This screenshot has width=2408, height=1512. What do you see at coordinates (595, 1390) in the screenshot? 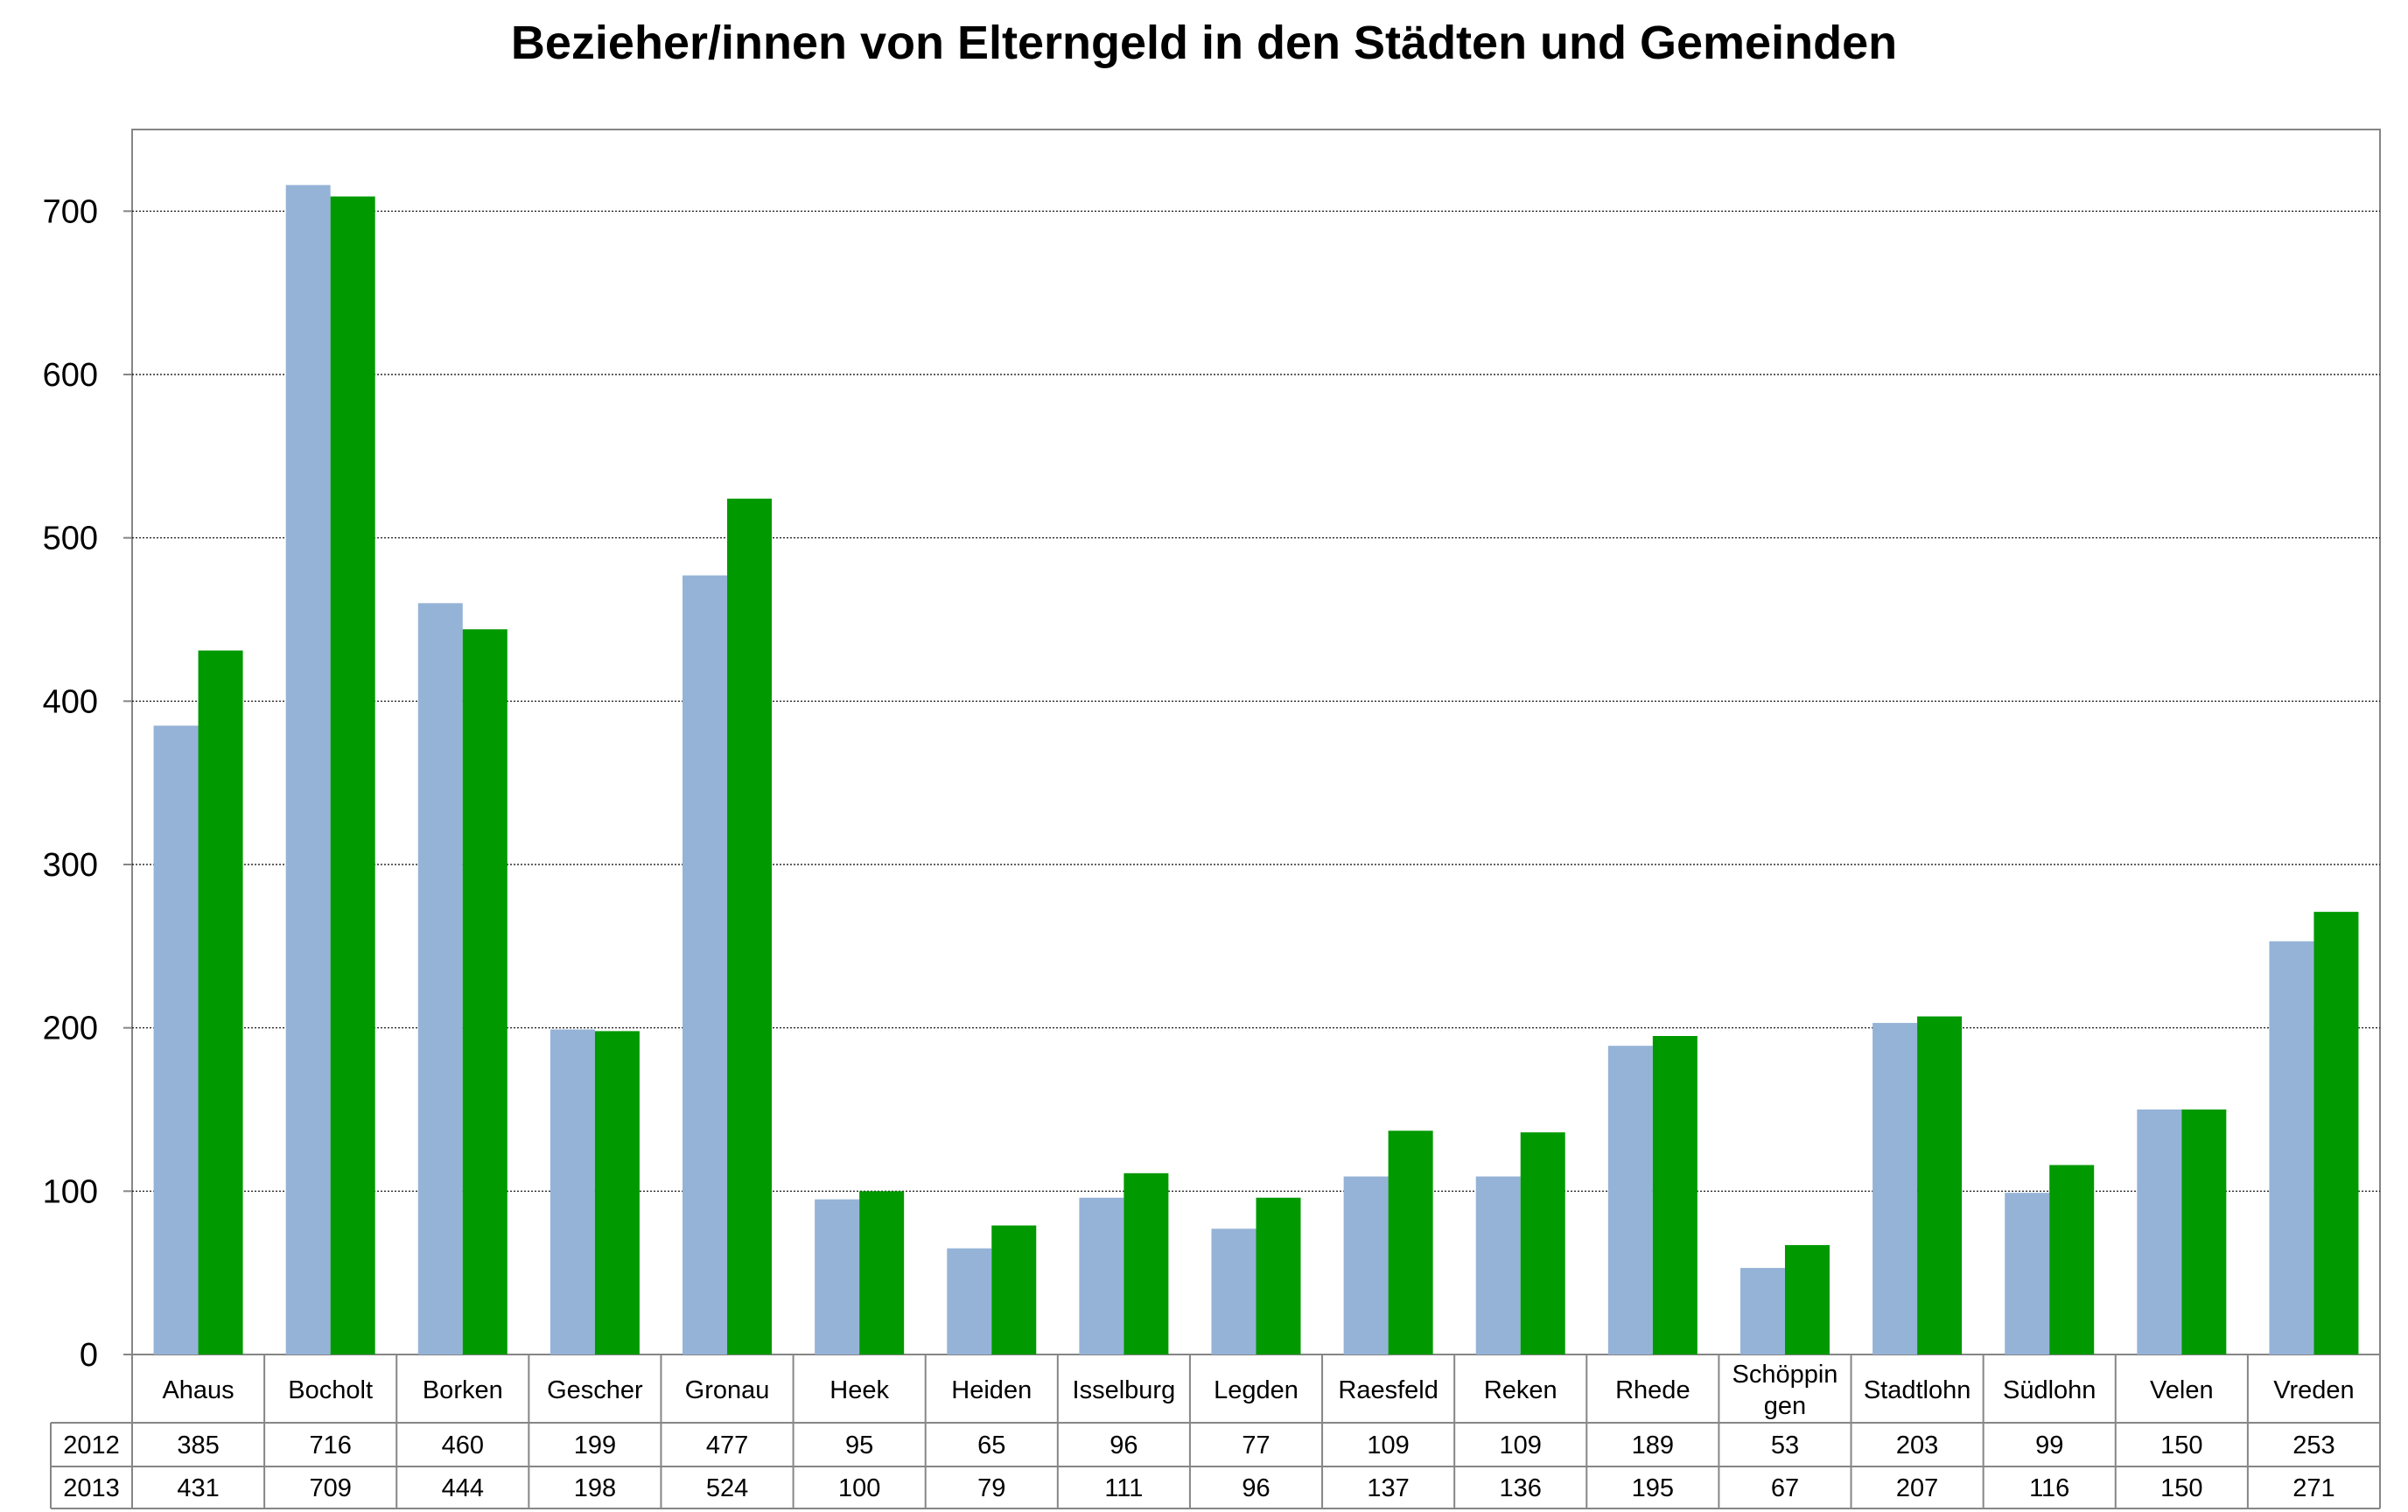
I see `x-category-label: Gescher` at bounding box center [595, 1390].